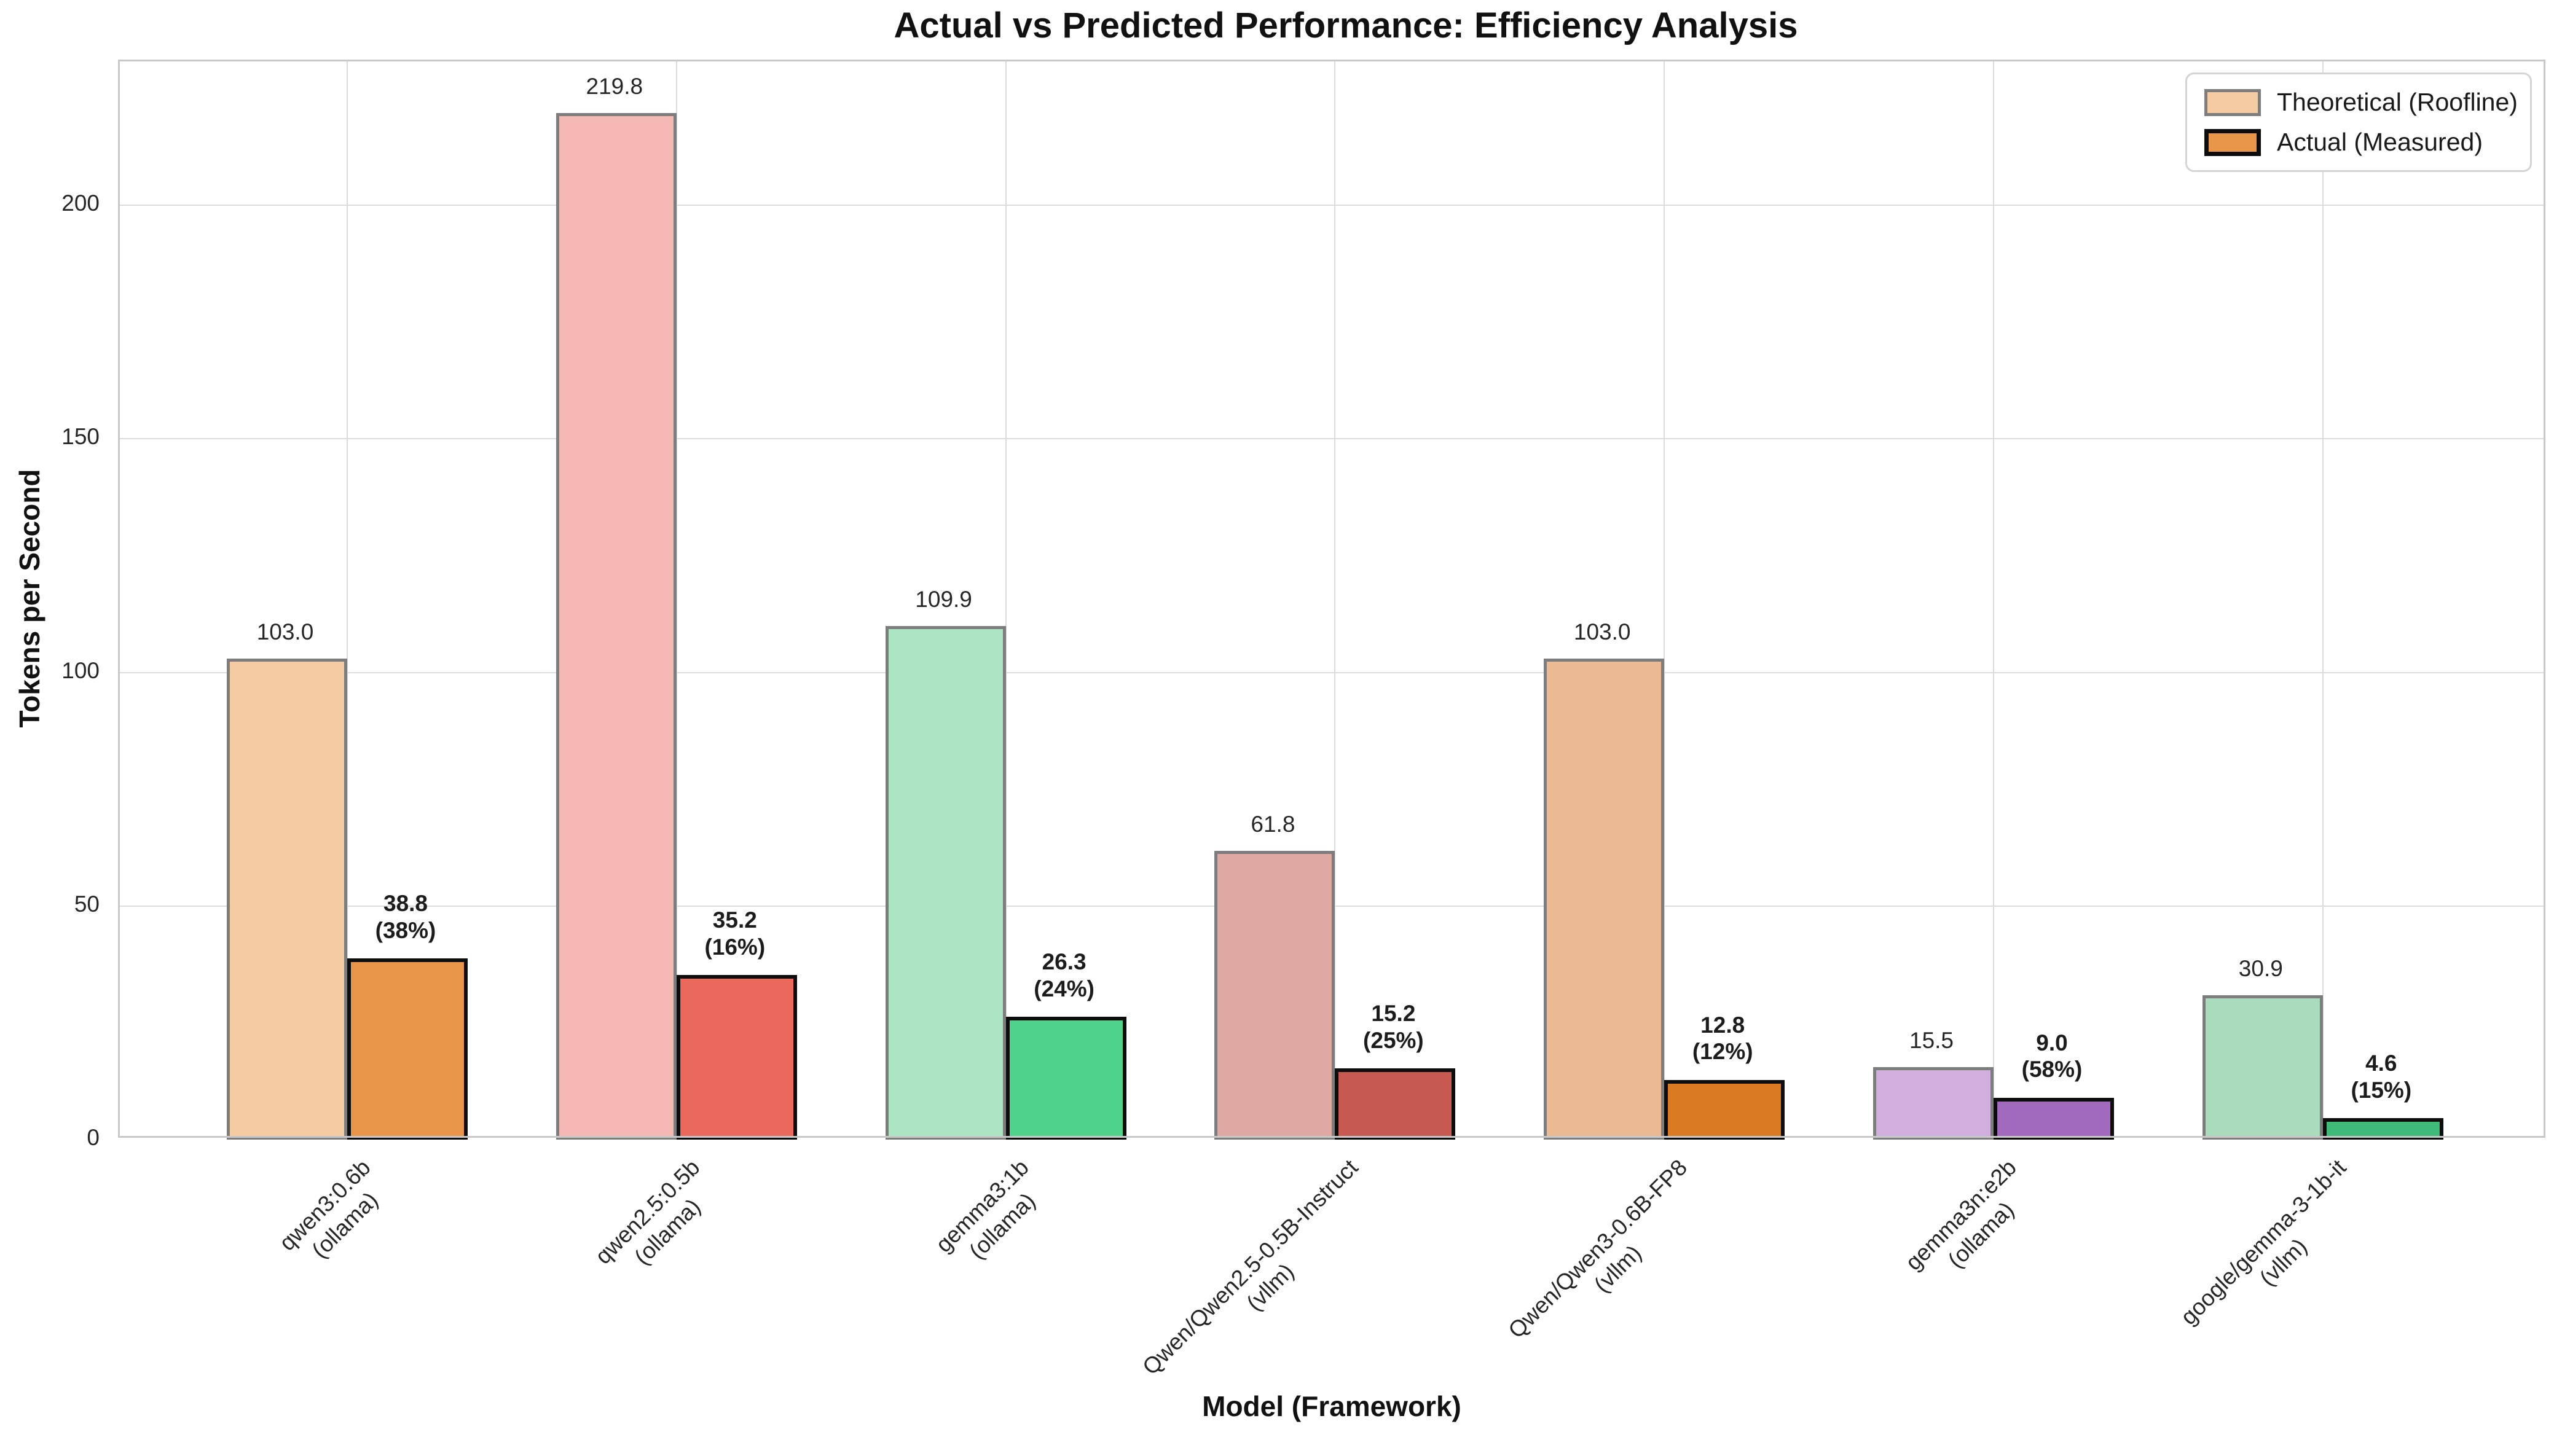 The width and height of the screenshot is (2562, 1456). What do you see at coordinates (614, 86) in the screenshot?
I see `theoretical-value-label: 219.8` at bounding box center [614, 86].